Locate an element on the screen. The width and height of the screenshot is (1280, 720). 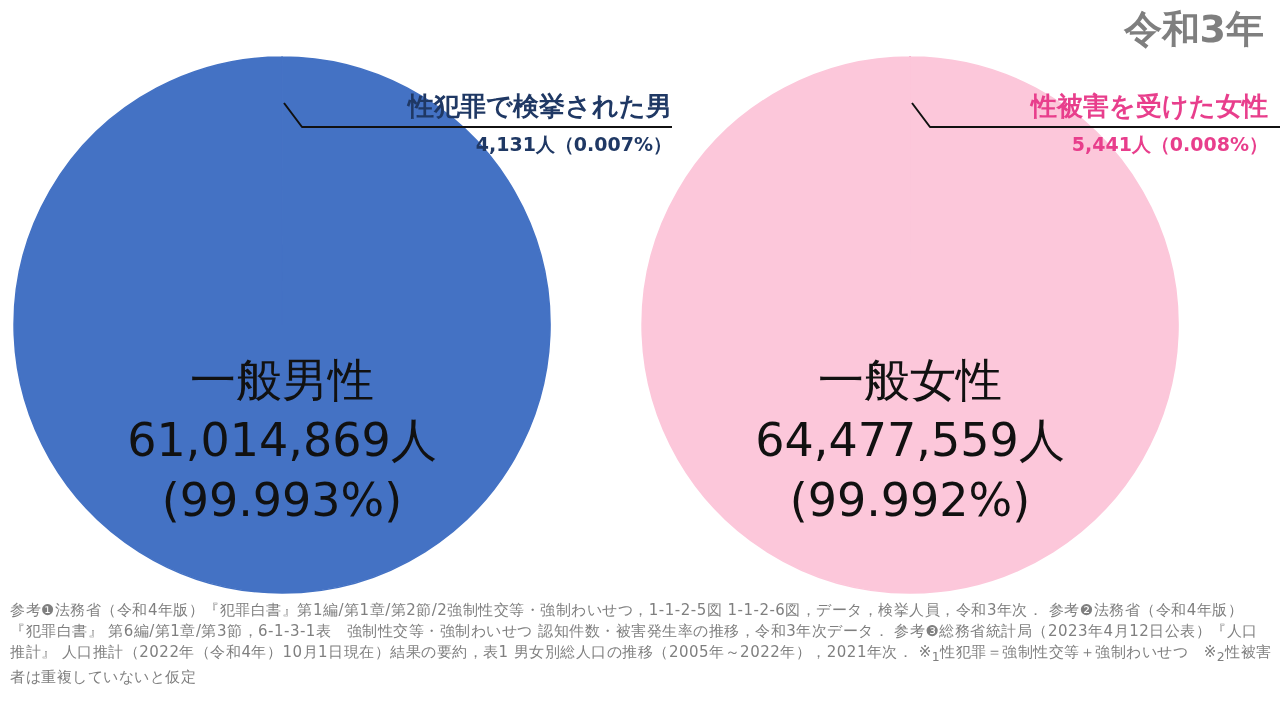
data-label: 5,441人（0.008%） is located at coordinates (1169, 144).